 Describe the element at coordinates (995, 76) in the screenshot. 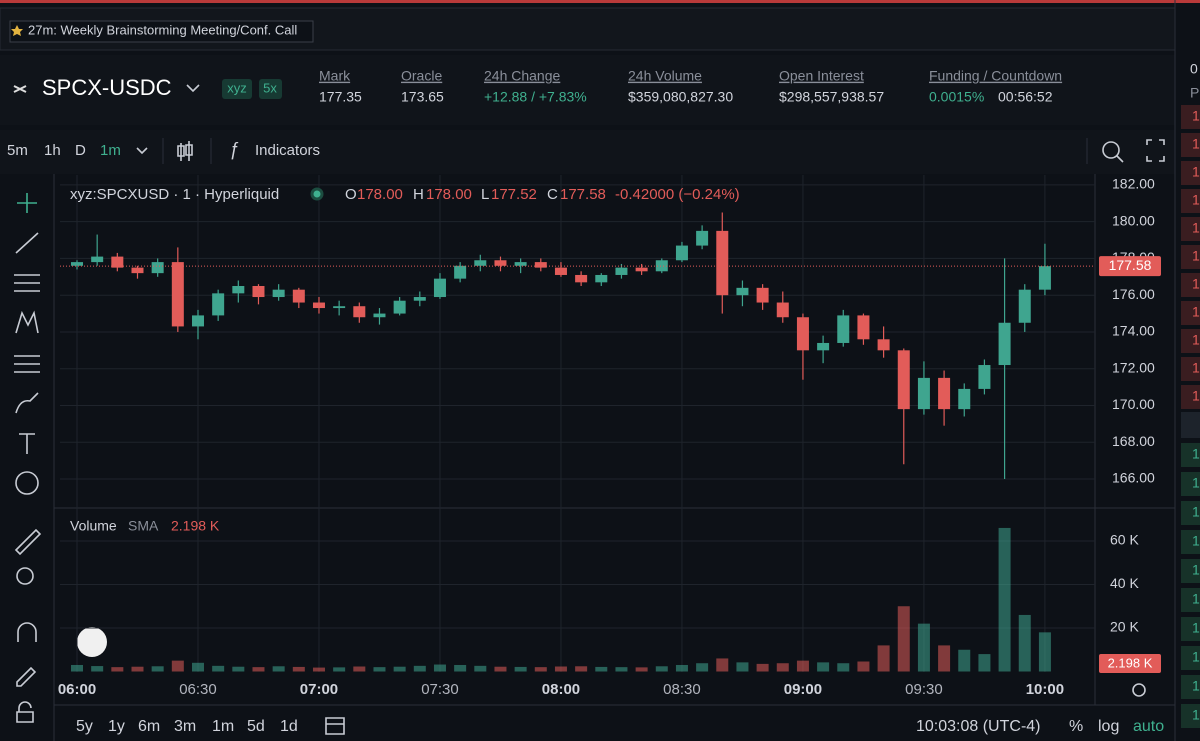

I see `stat-label: Funding / Countdown` at that location.